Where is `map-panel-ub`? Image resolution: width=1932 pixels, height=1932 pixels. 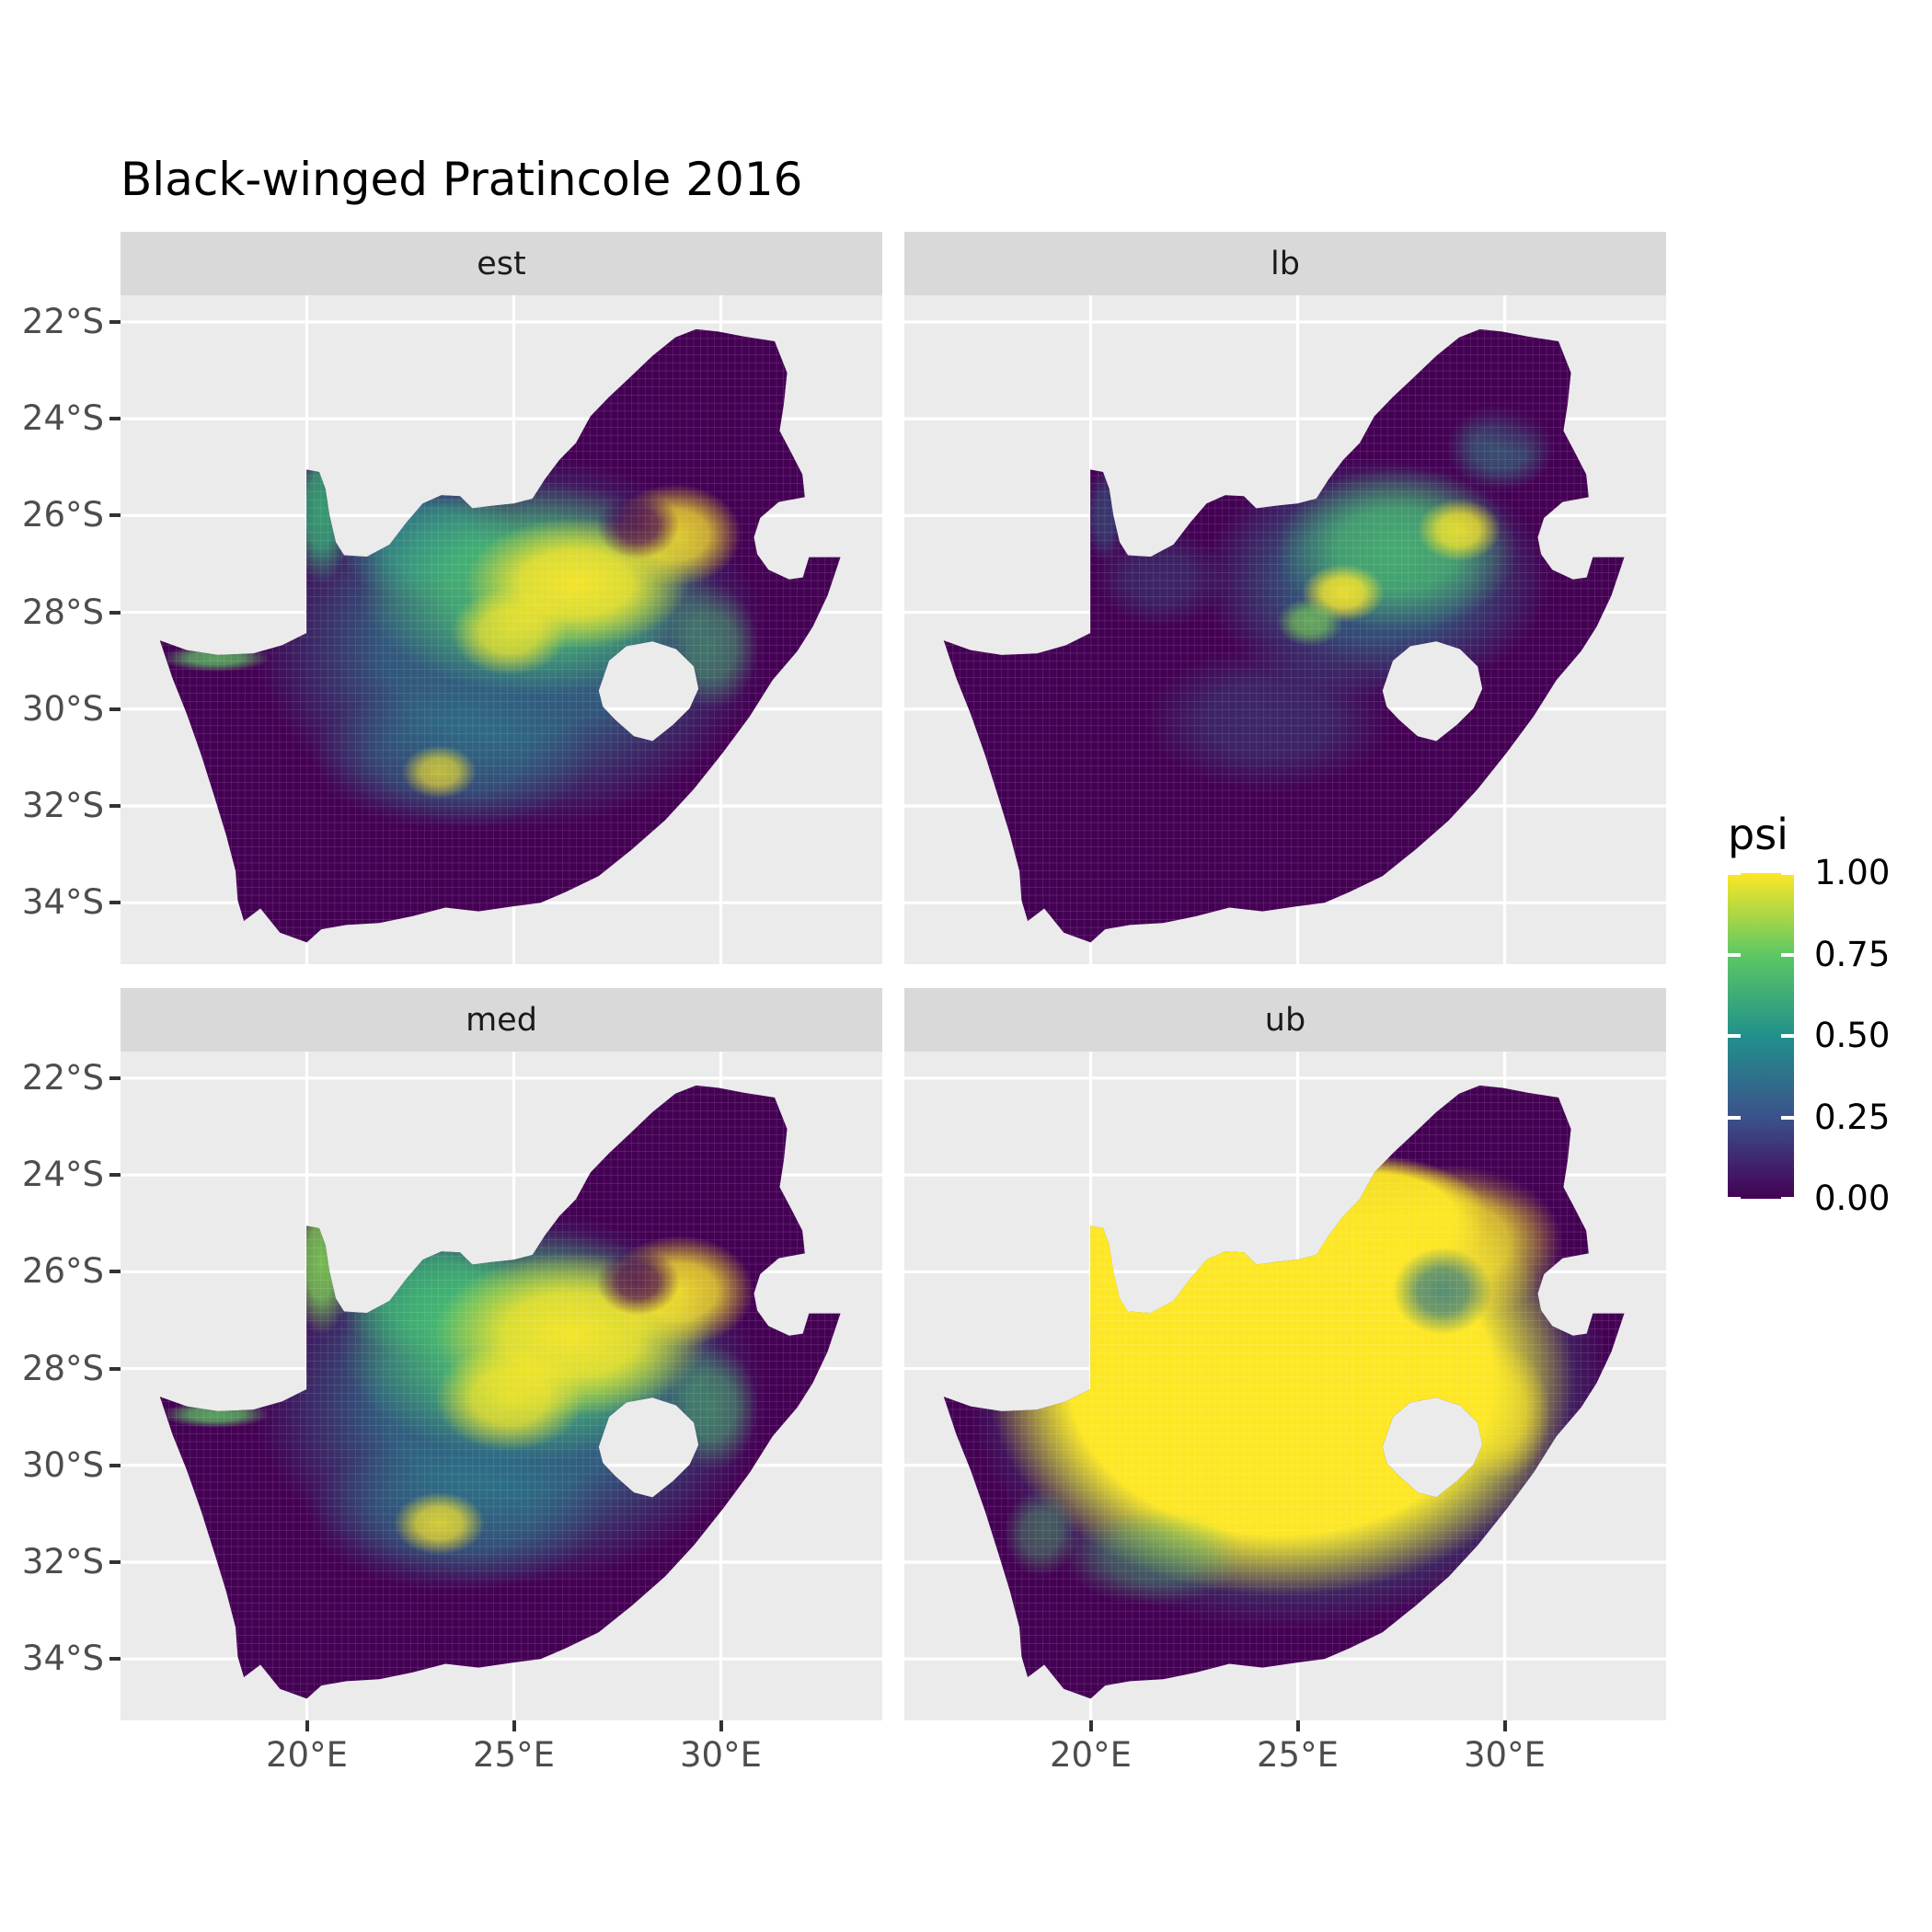
map-panel-ub is located at coordinates (1285, 1386).